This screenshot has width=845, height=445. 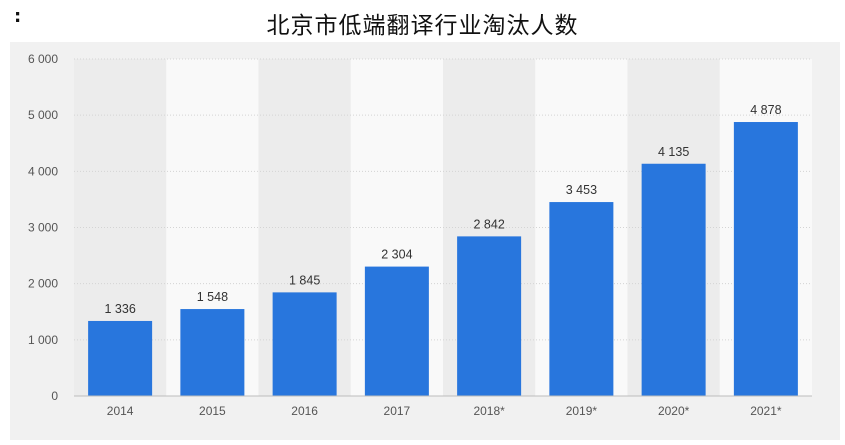 What do you see at coordinates (581, 190) in the screenshot?
I see `data-label: 3 453` at bounding box center [581, 190].